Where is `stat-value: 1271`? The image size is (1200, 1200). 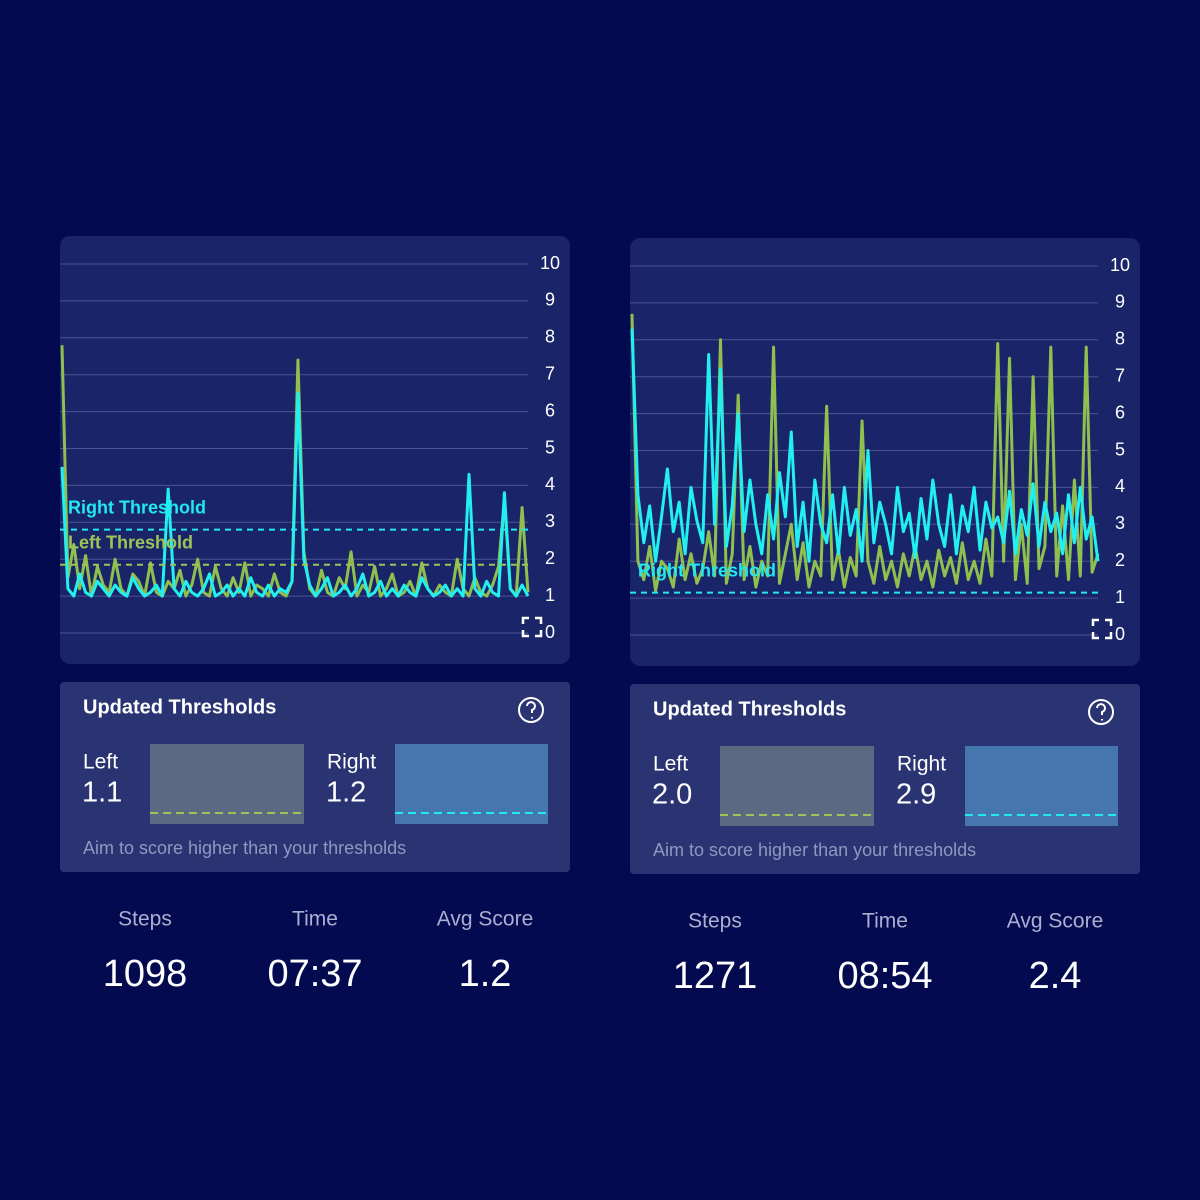 stat-value: 1271 is located at coordinates (715, 976).